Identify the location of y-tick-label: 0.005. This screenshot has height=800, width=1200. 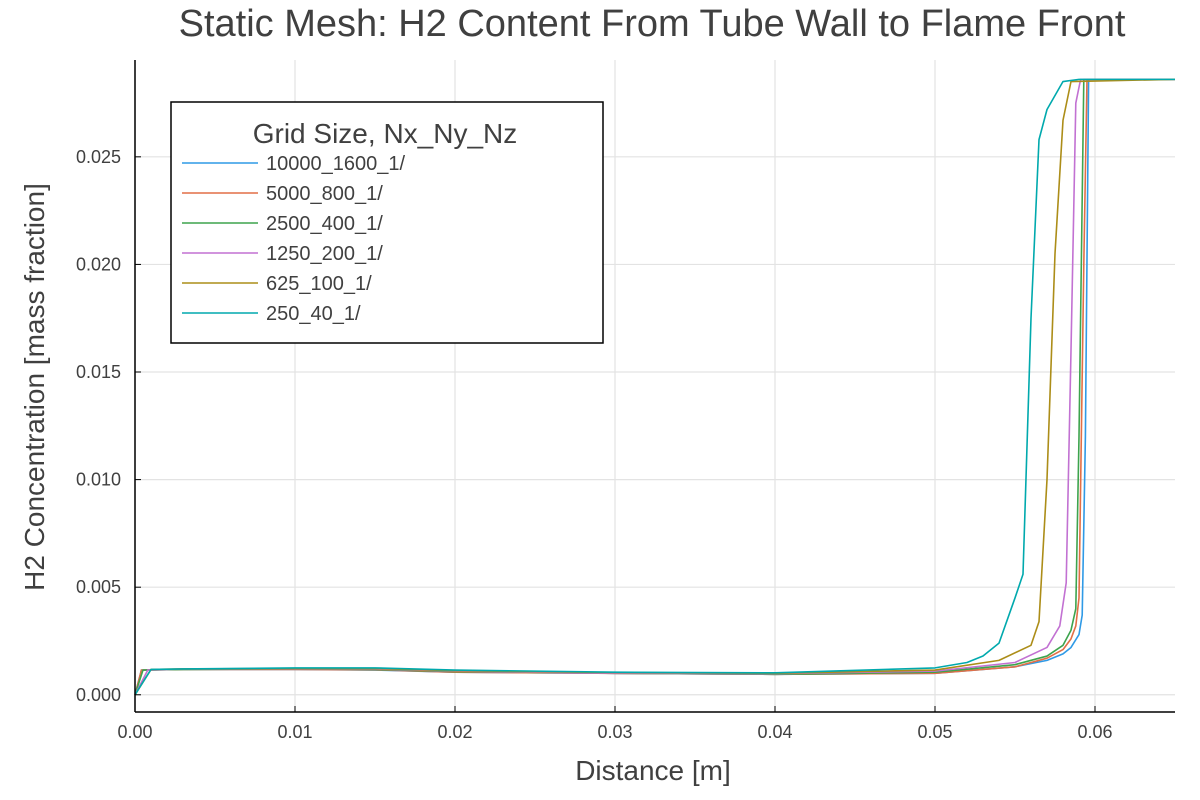
(98, 587).